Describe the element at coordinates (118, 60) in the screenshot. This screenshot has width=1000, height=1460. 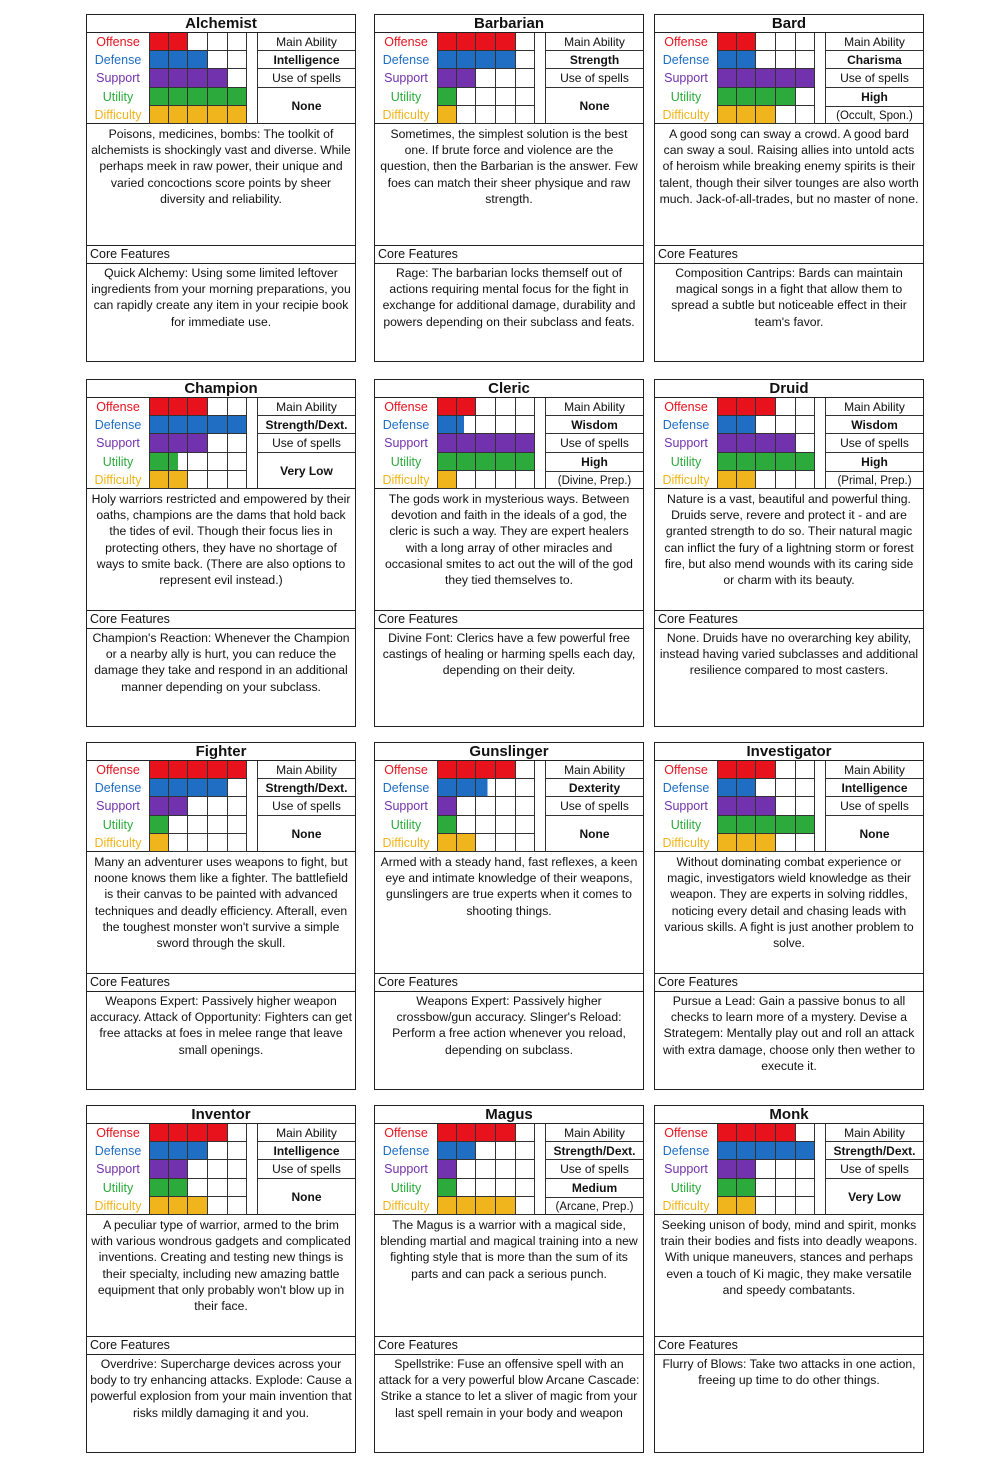
I see `stat-label: Defense` at that location.